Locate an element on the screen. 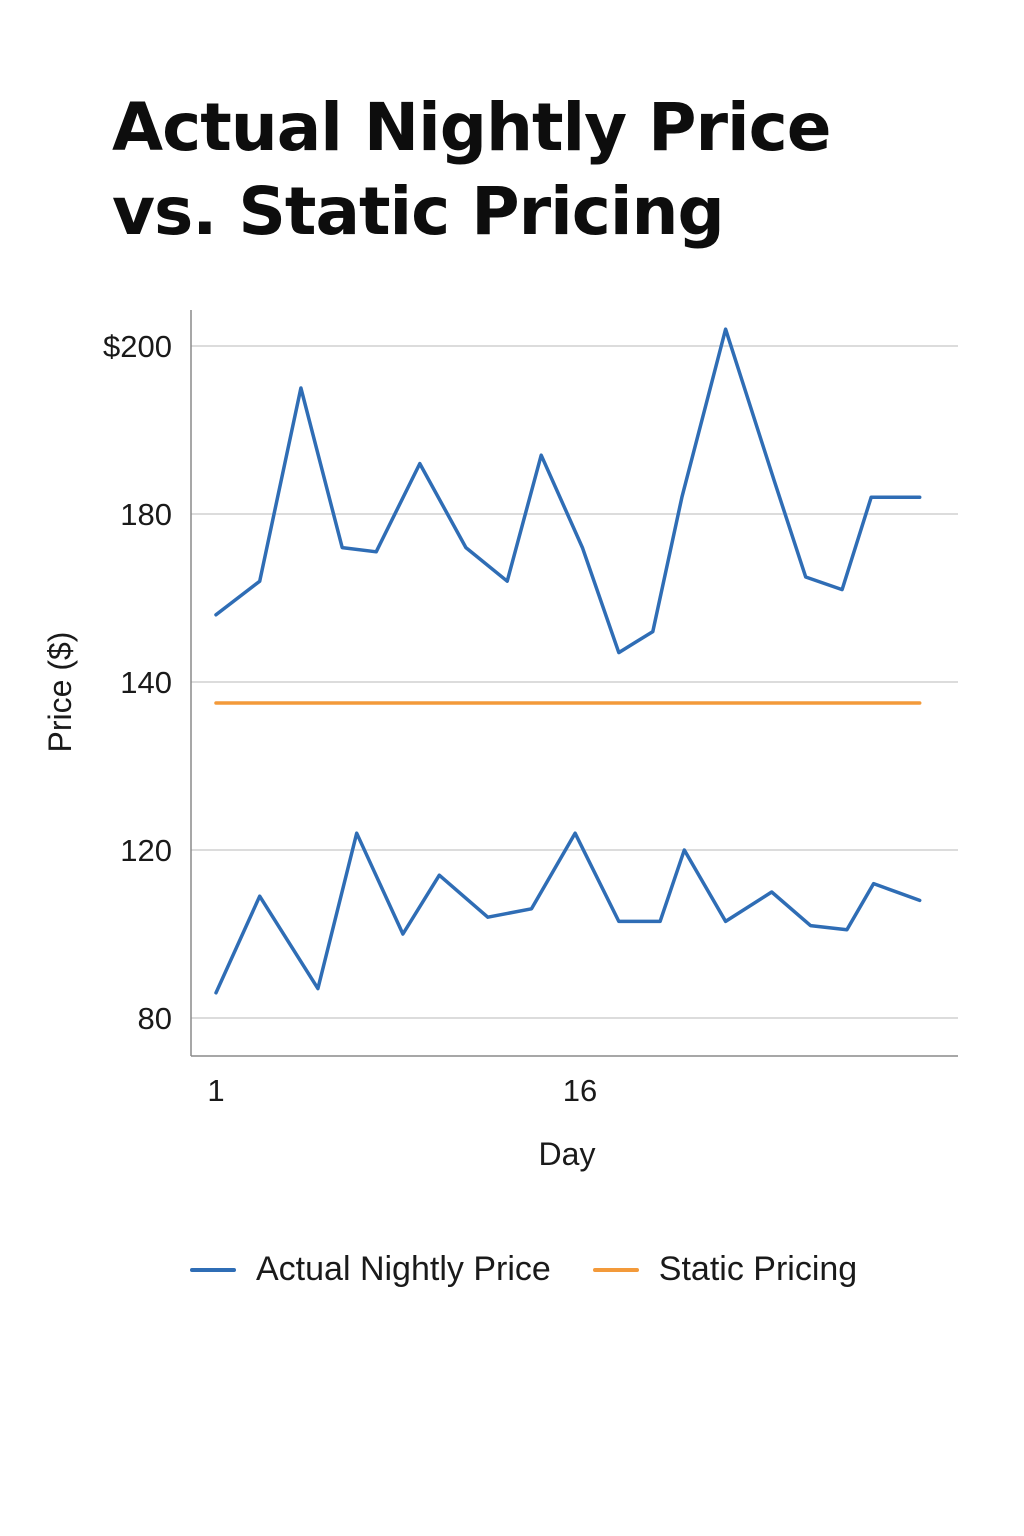 The image size is (1024, 1536). x-tick-label: 1 is located at coordinates (215, 1090).